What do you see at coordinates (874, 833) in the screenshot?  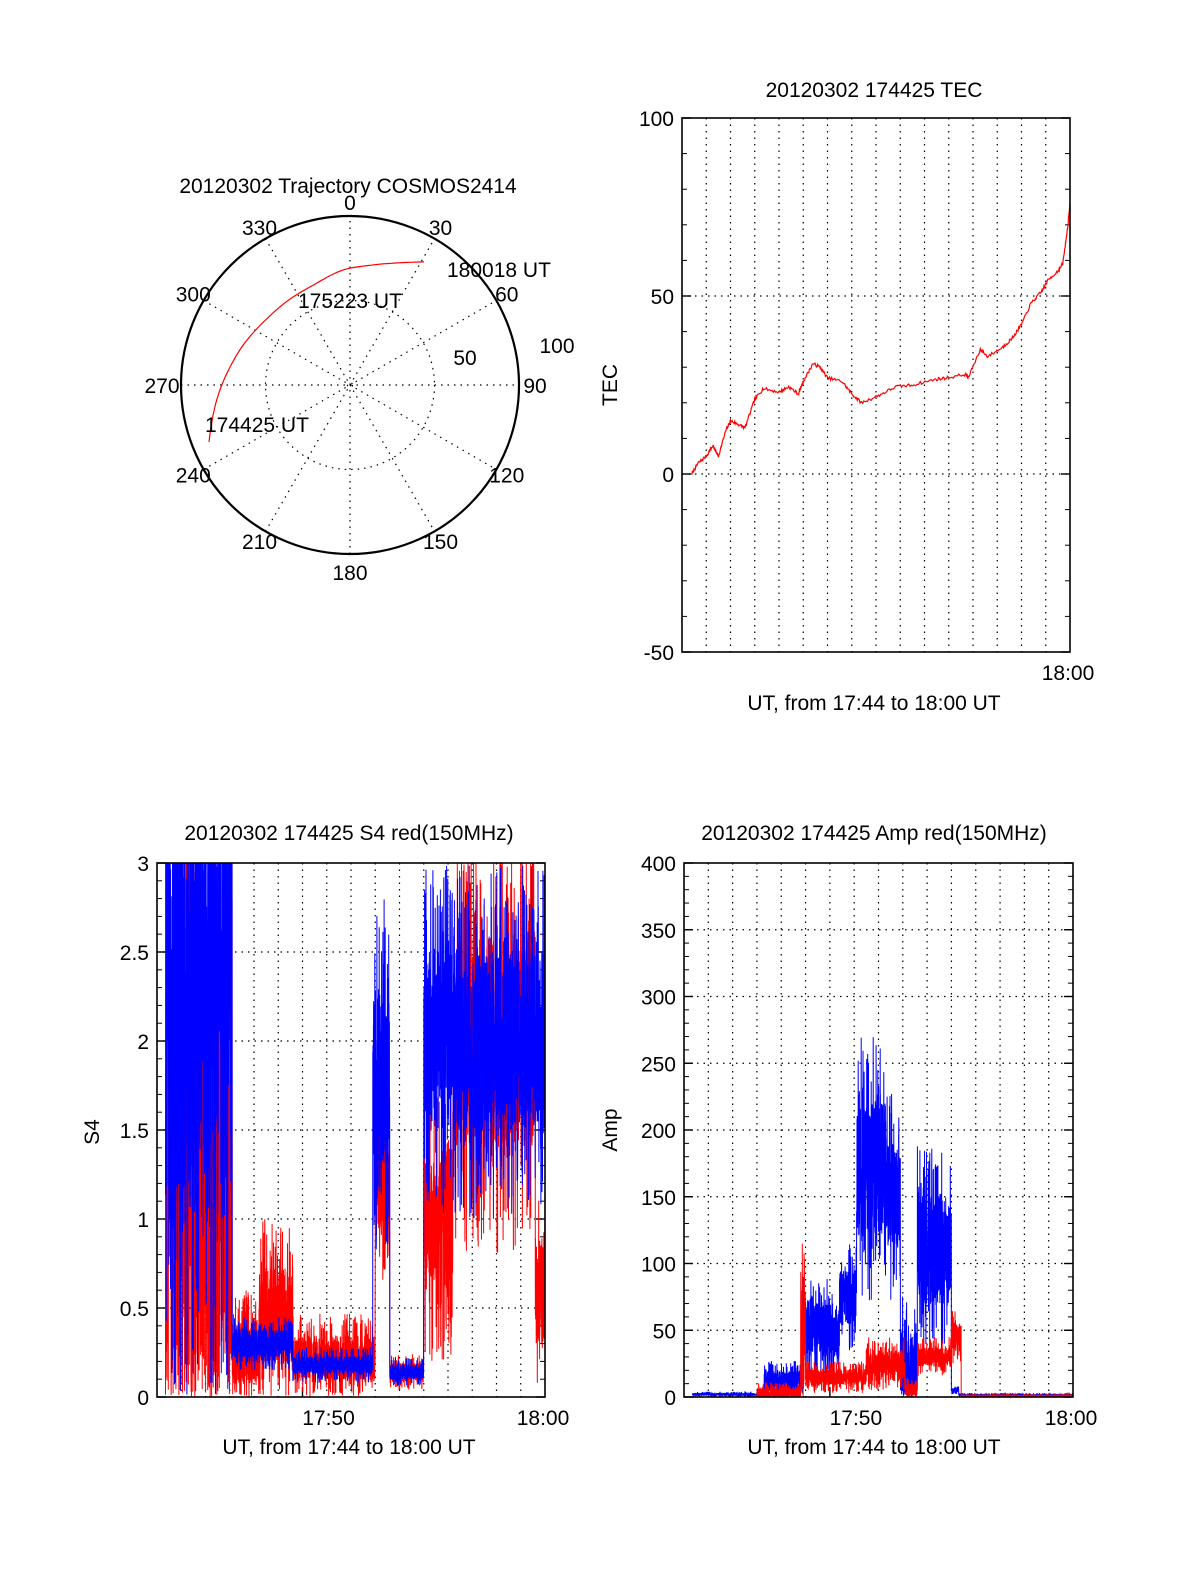 I see `amp-title: 20120302 174425 Amp red(150MHz)` at bounding box center [874, 833].